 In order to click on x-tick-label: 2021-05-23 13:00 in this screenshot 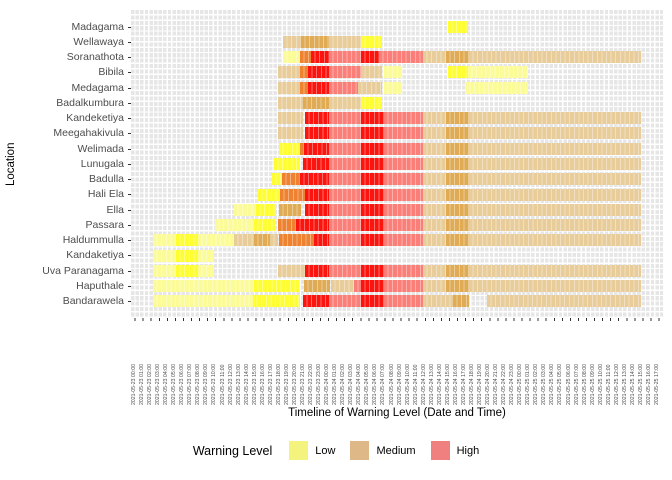, I will do `click(238, 384)`.